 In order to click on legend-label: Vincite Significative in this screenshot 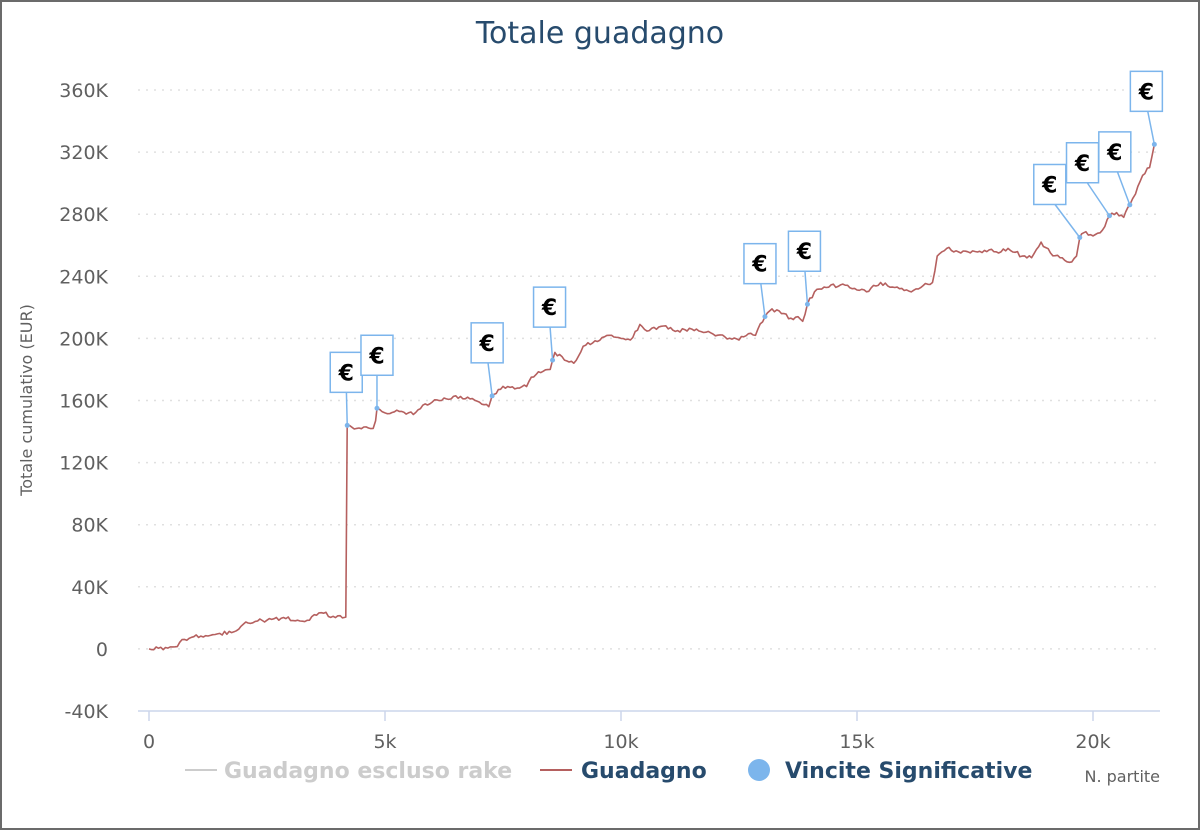, I will do `click(908, 771)`.